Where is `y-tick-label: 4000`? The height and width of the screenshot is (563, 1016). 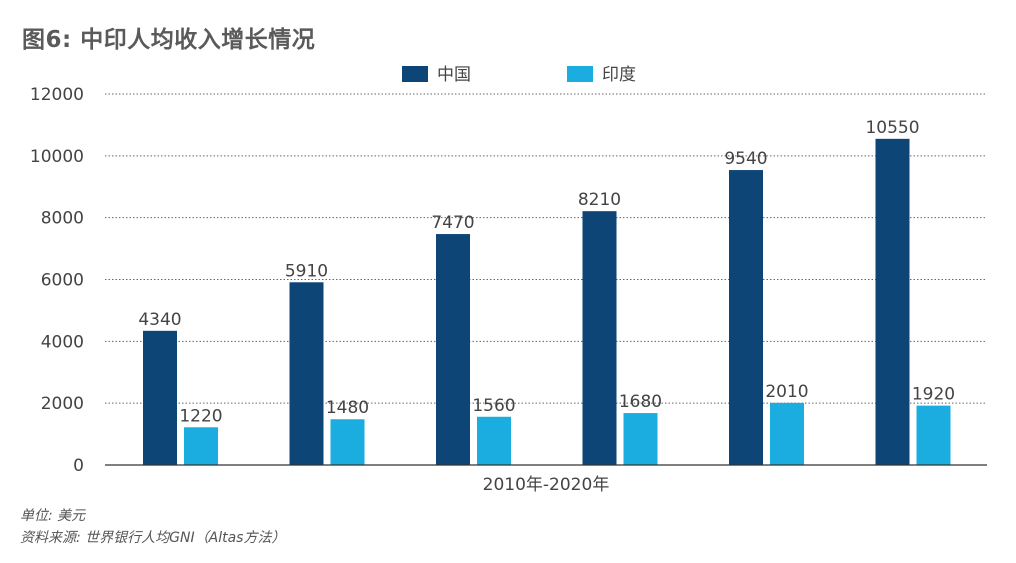 y-tick-label: 4000 is located at coordinates (62, 342).